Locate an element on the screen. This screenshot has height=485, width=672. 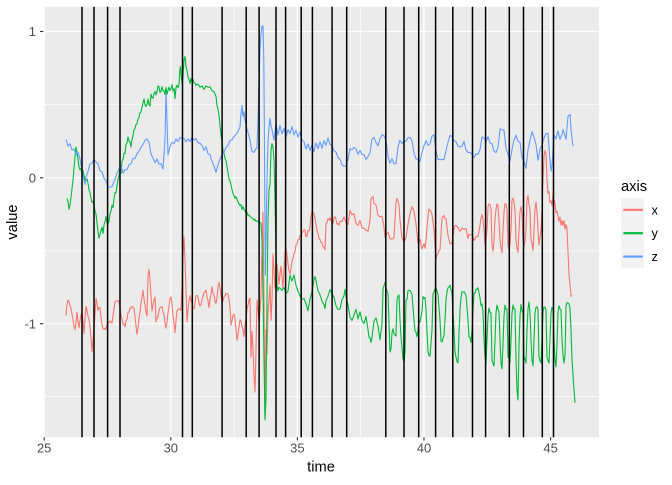
svg-text: 0 is located at coordinates (32, 178).